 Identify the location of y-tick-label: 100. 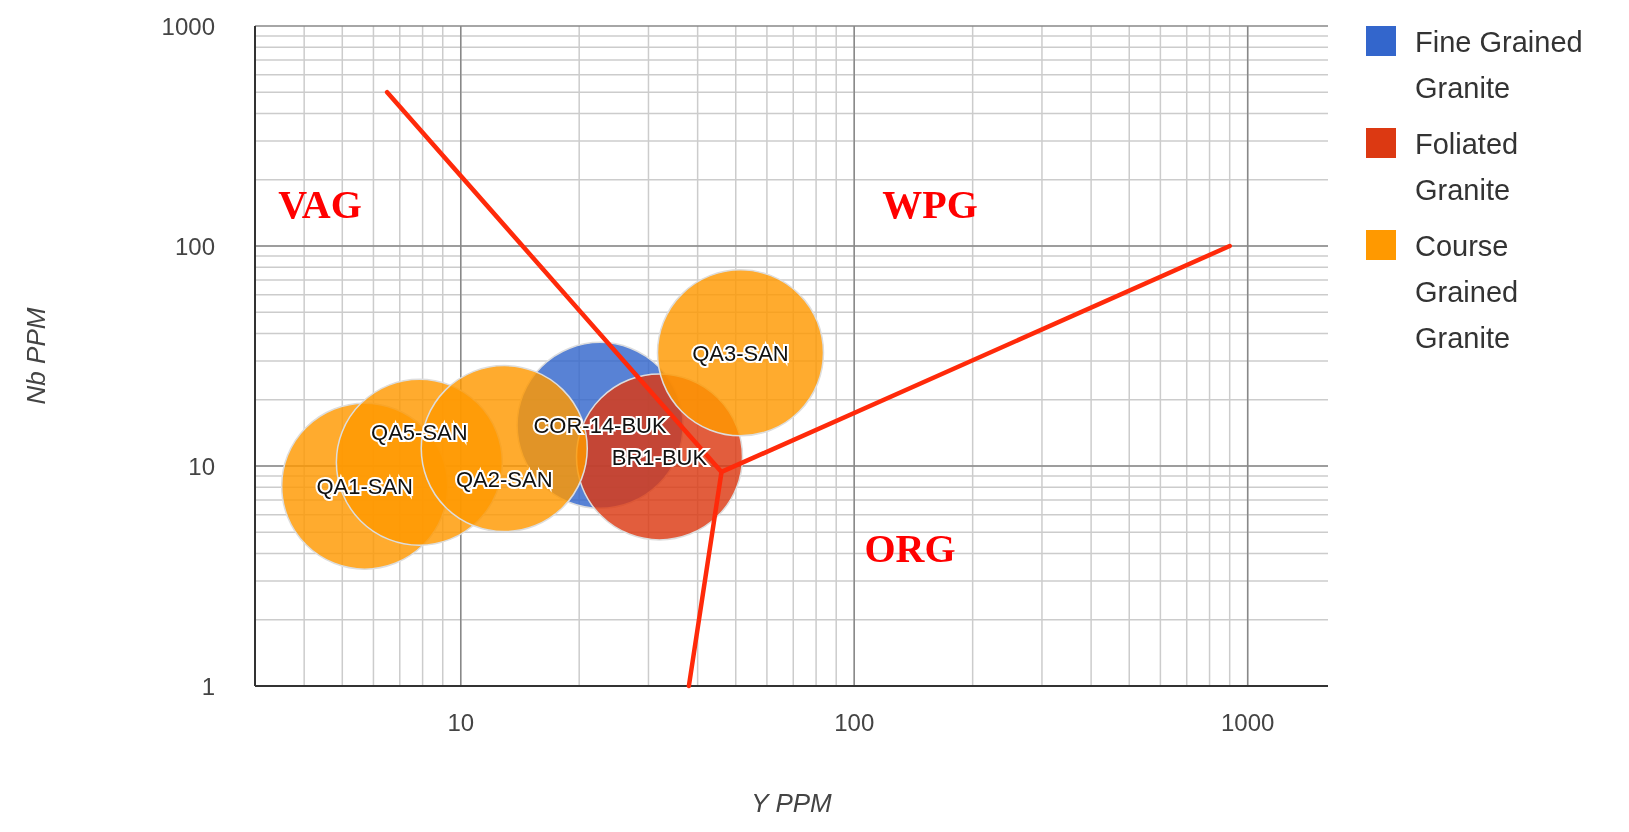
(194, 246).